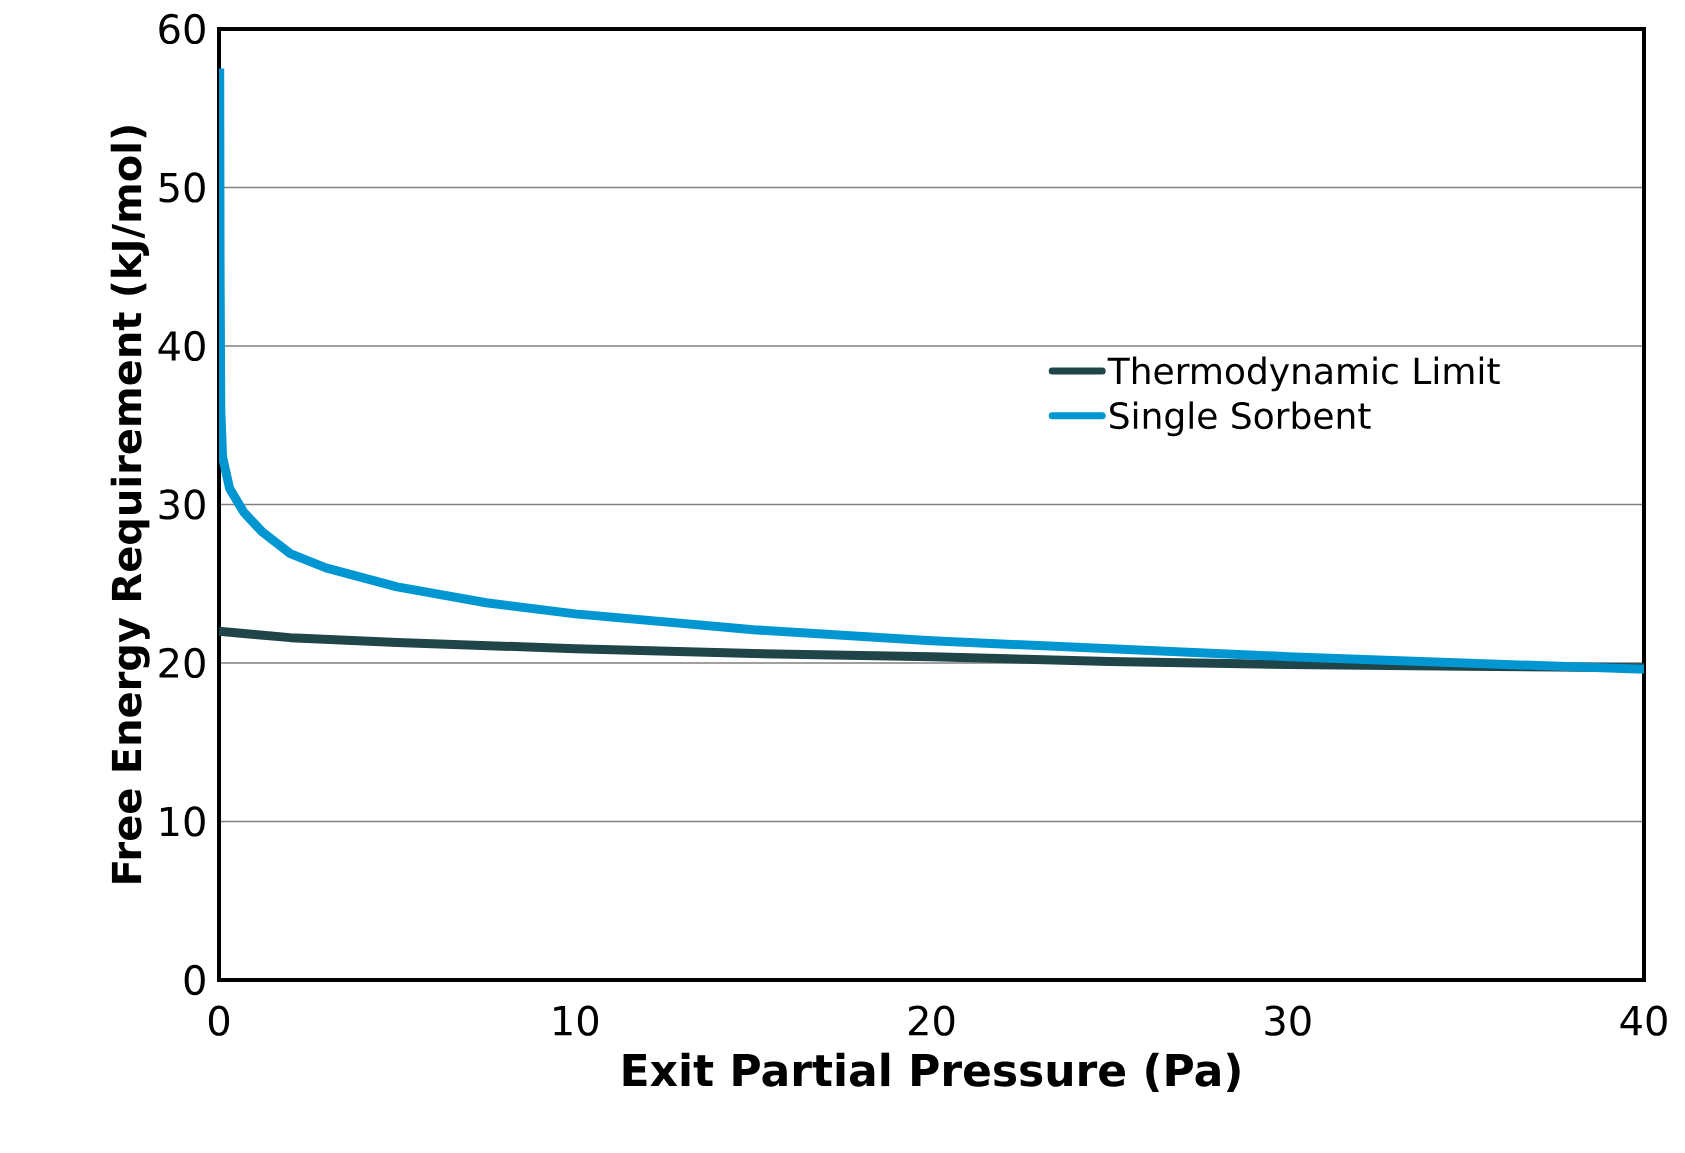 The image size is (1685, 1153). Describe the element at coordinates (931, 1020) in the screenshot. I see `x-tick-label: 20` at that location.